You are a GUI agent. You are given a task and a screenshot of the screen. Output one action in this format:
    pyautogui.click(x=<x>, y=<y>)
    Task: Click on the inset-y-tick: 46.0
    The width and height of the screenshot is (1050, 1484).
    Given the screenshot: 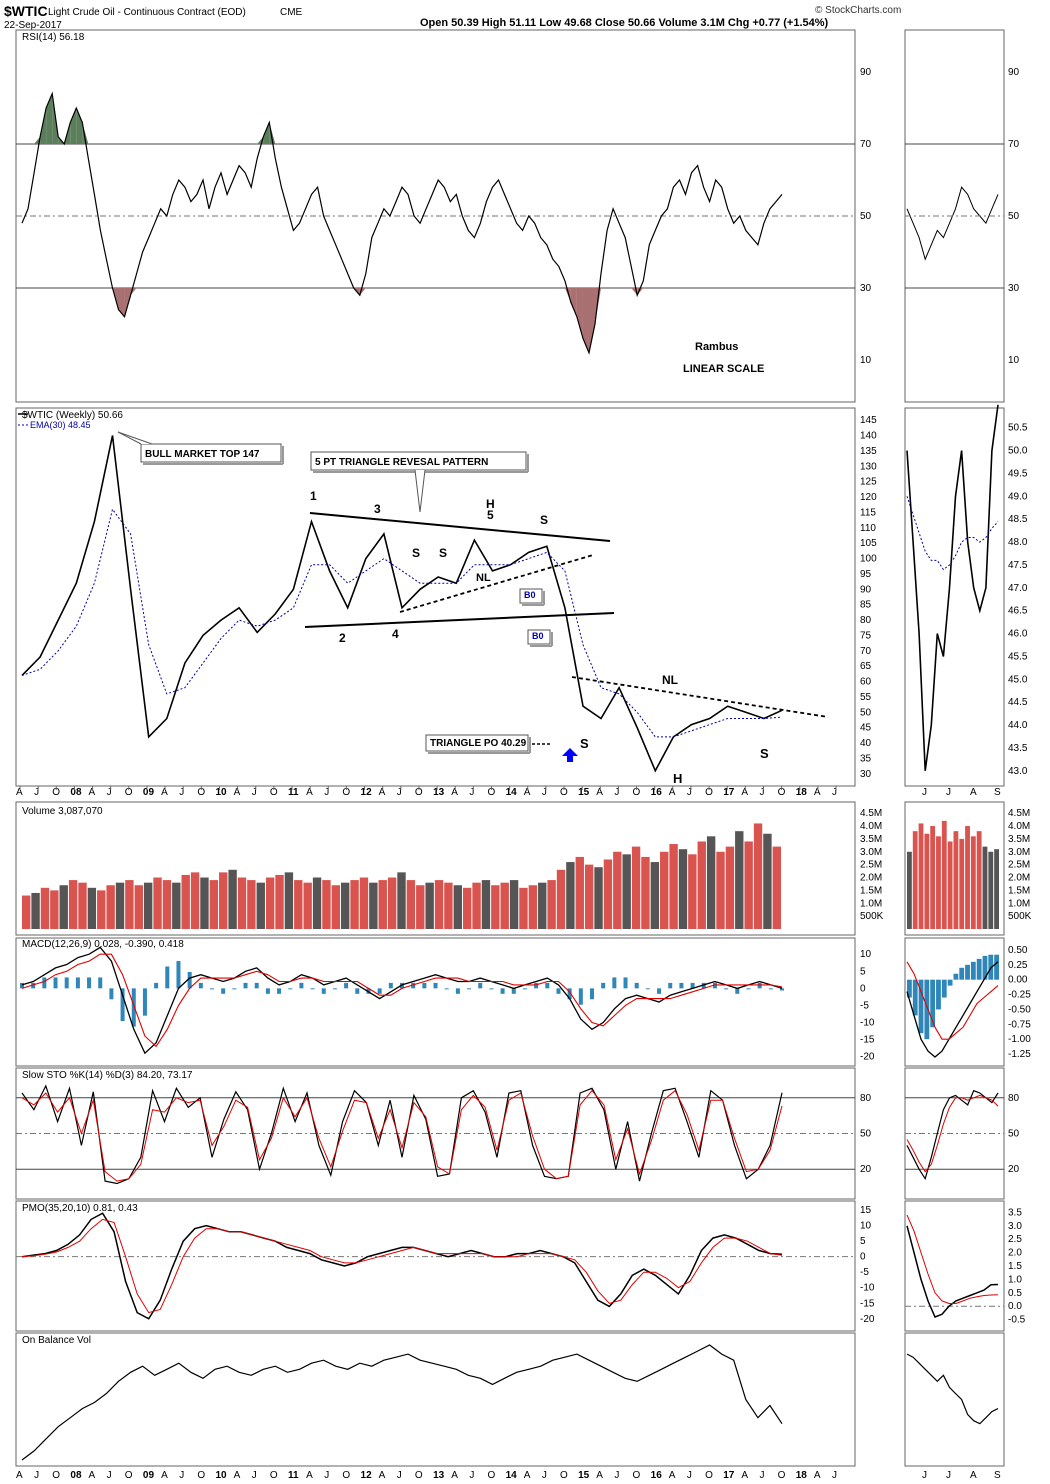 What is the action you would take?
    pyautogui.click(x=1018, y=634)
    